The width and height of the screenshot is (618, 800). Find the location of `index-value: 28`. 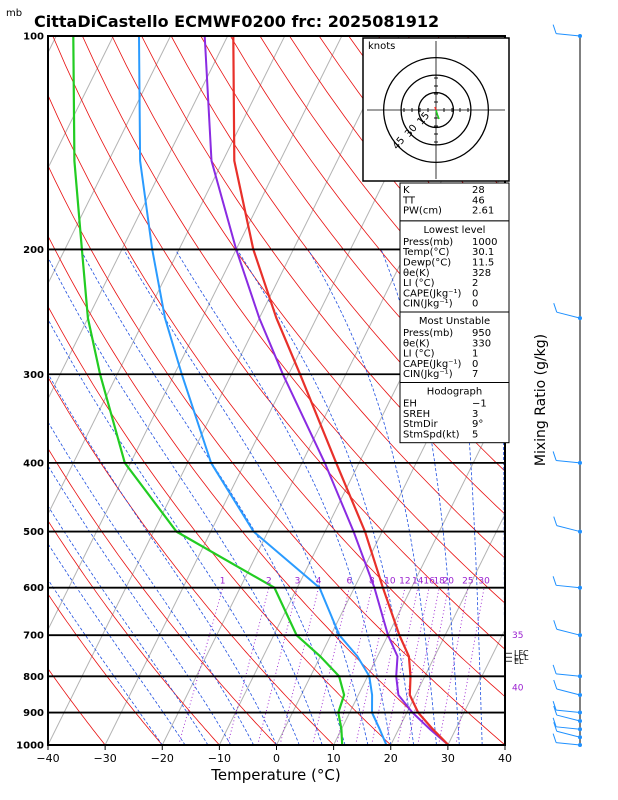

index-value: 28 is located at coordinates (478, 190).